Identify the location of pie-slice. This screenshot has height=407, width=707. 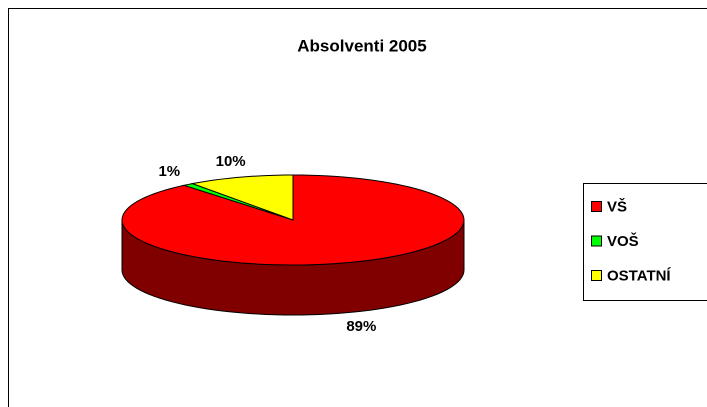
(242, 197).